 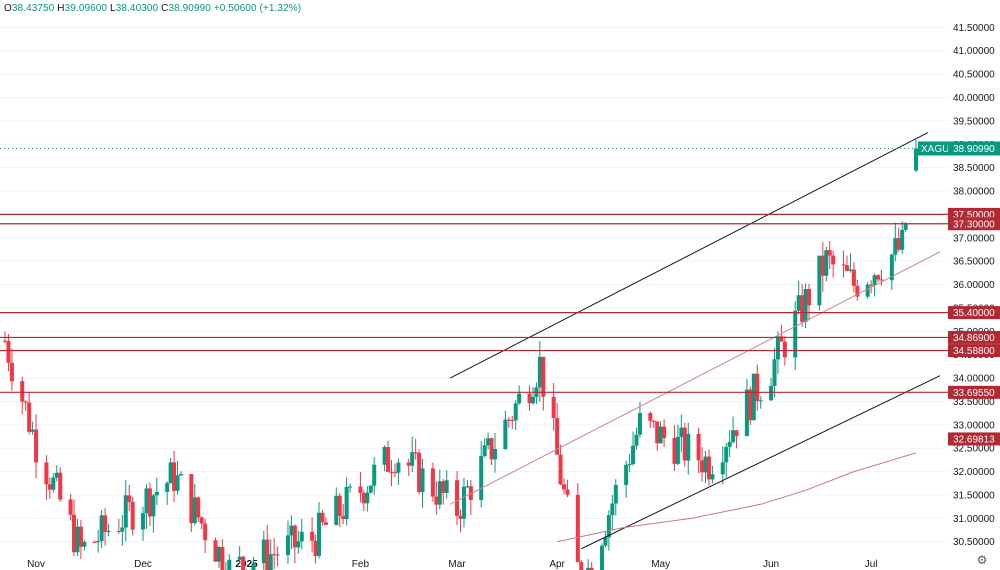 What do you see at coordinates (33, 8) in the screenshot?
I see `open-value: 38.43750` at bounding box center [33, 8].